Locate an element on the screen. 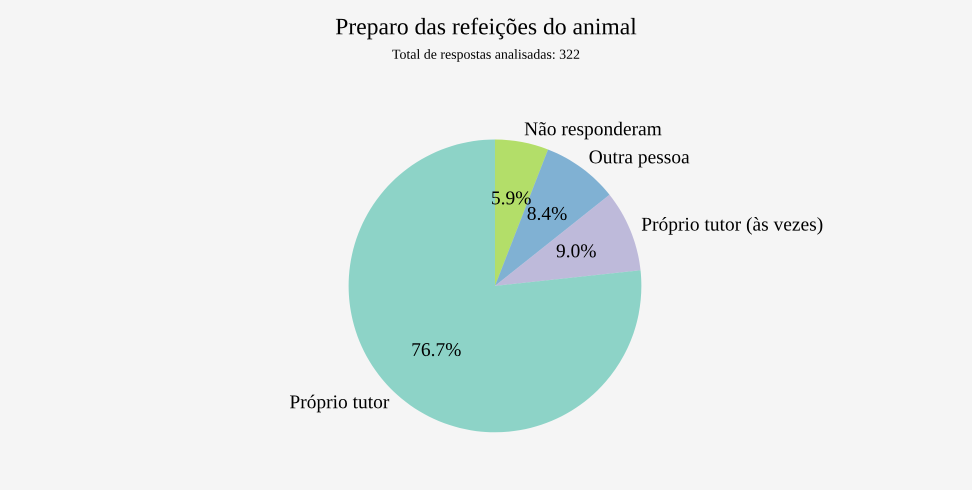 The image size is (972, 490). chart-subtitle: Total de respostas analisadas: 322 is located at coordinates (486, 55).